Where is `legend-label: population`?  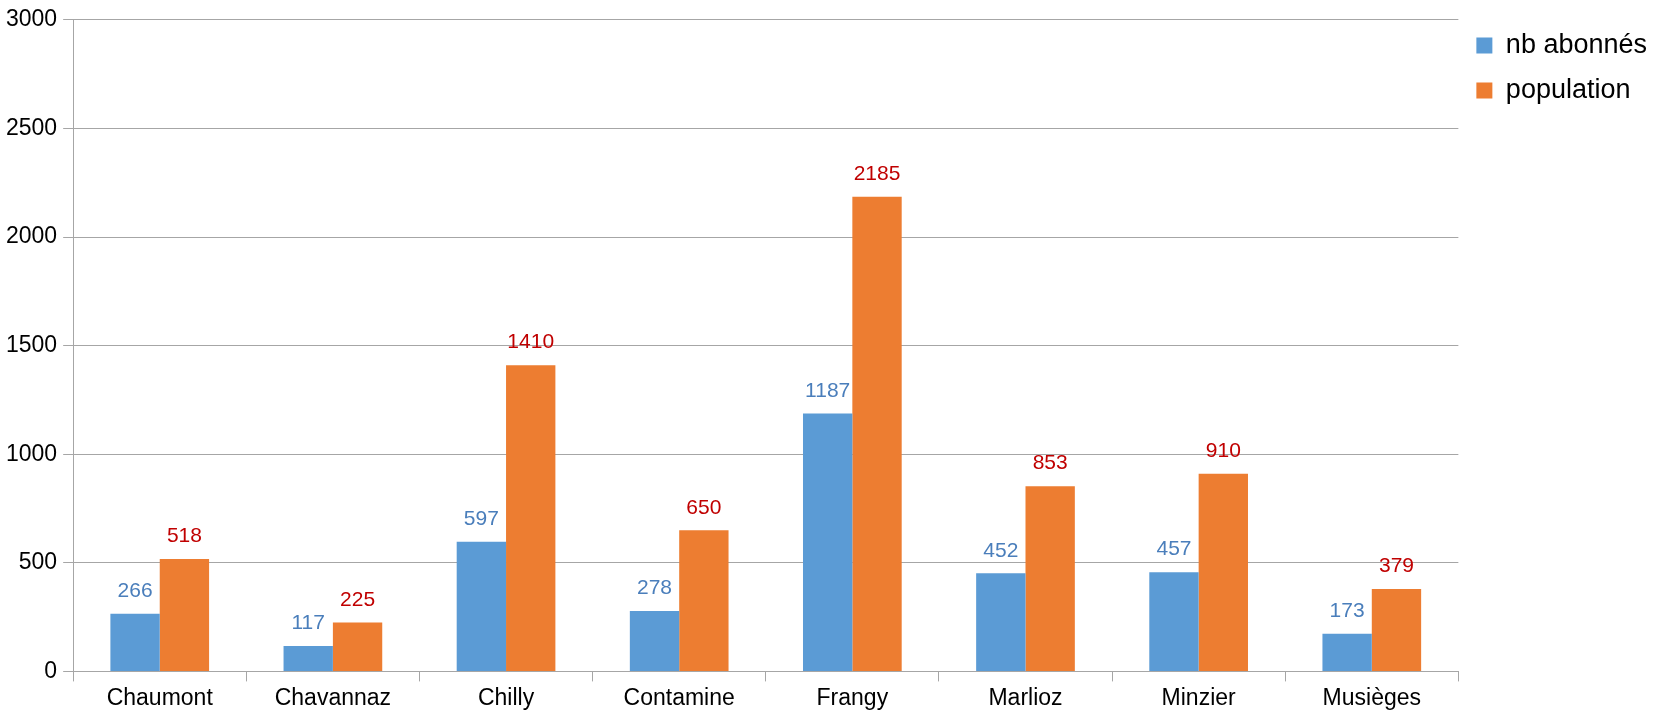 legend-label: population is located at coordinates (1568, 88).